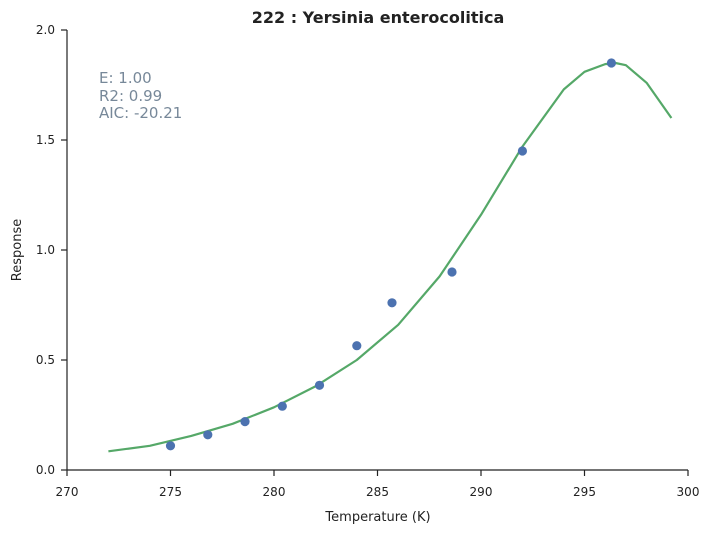  Describe the element at coordinates (170, 492) in the screenshot. I see `x-tick-label: 275` at that location.